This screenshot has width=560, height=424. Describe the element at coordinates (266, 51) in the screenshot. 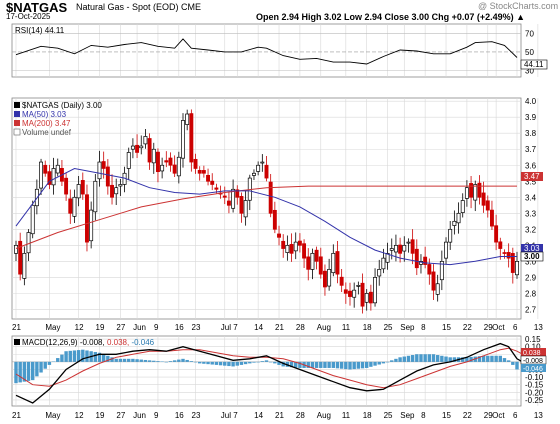

I see `rsi-layer` at that location.